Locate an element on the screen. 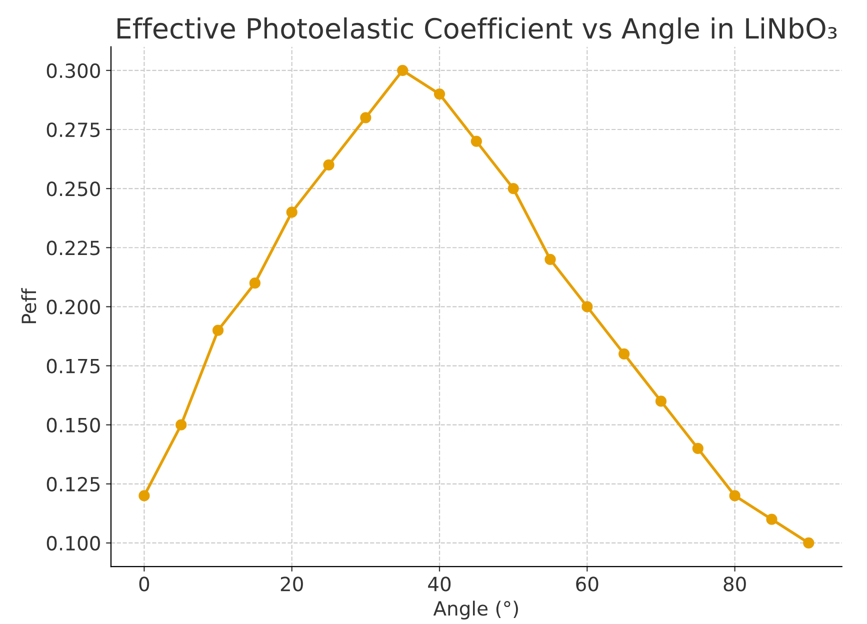 The image size is (867, 624). x-axis-title: Angle (°) is located at coordinates (475, 610).